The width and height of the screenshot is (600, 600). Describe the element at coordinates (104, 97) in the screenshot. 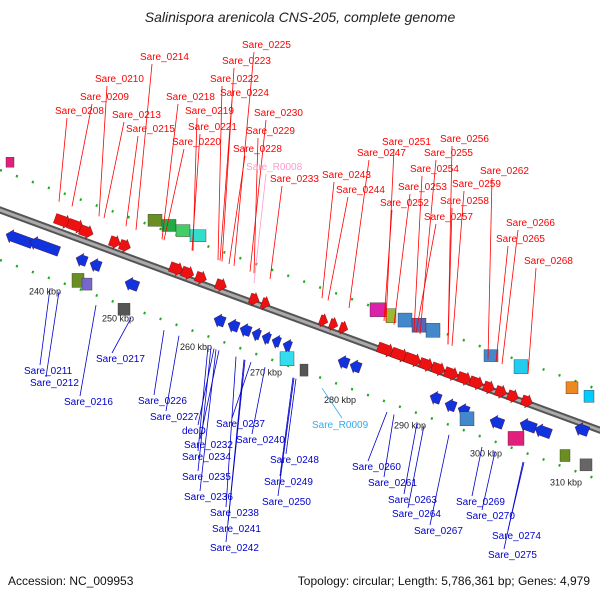

I see `forward-gene-label: Sare_0209` at that location.